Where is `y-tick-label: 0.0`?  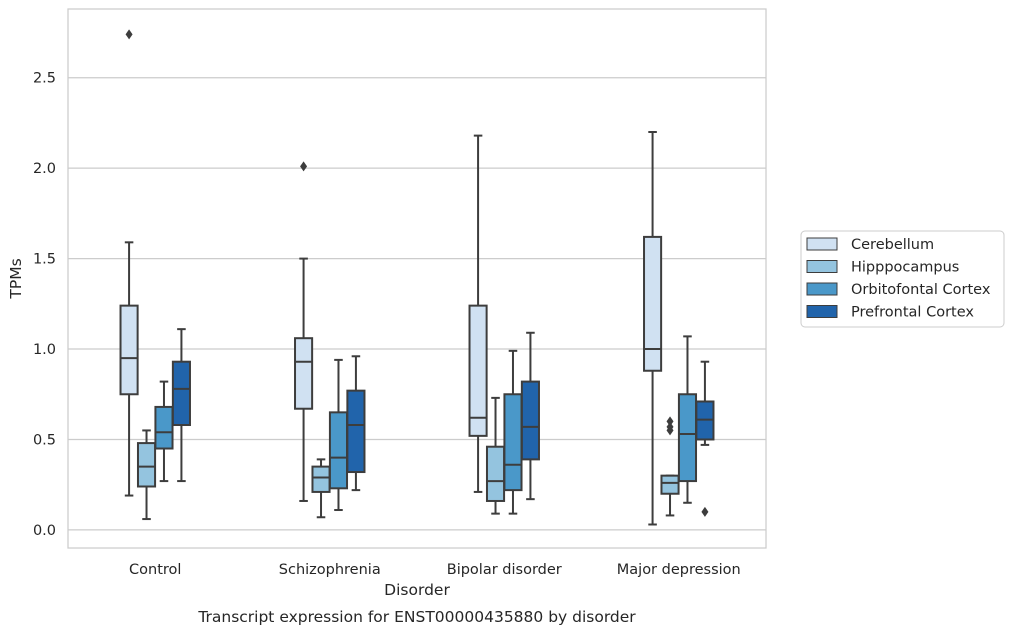 y-tick-label: 0.0 is located at coordinates (44, 531).